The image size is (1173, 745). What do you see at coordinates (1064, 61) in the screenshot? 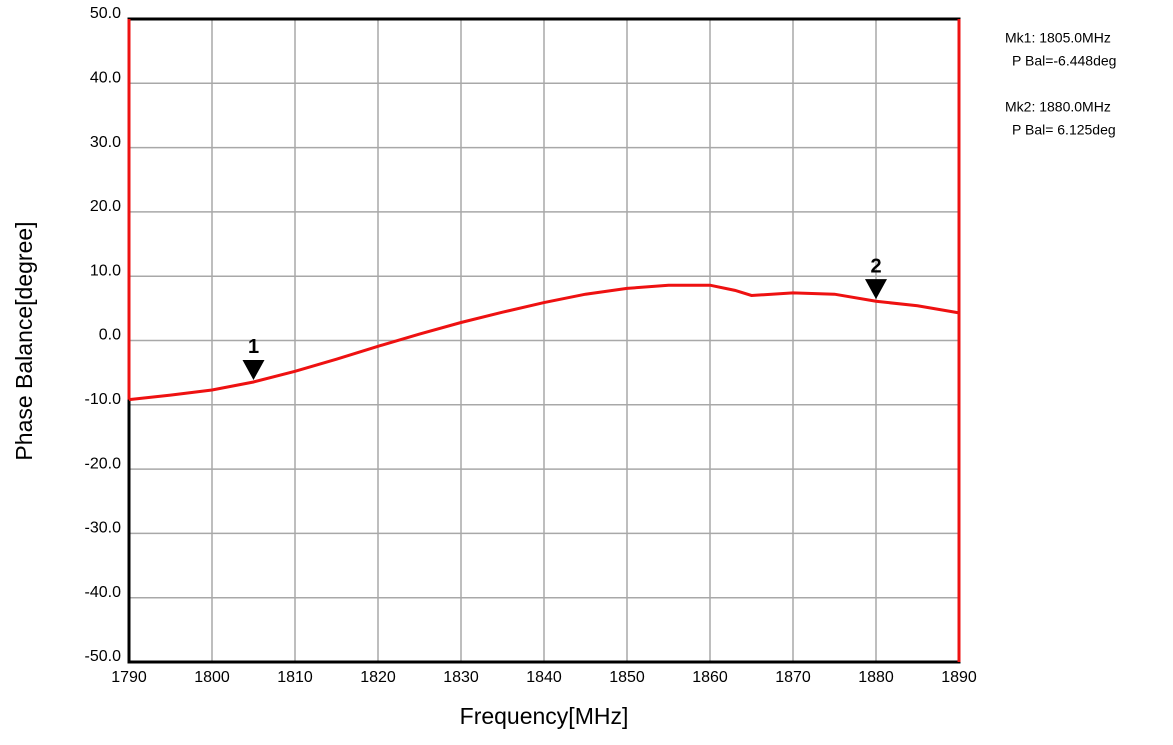
I see `marker-readout: P Bal=-6.448deg` at bounding box center [1064, 61].